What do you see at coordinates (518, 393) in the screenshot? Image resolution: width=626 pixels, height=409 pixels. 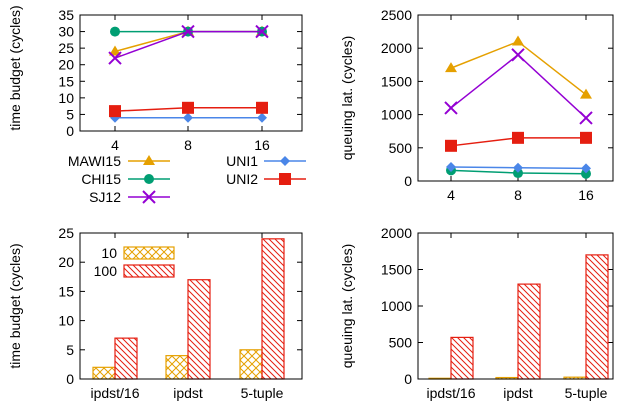 I see `xtick-label-br-1: ipdst` at bounding box center [518, 393].